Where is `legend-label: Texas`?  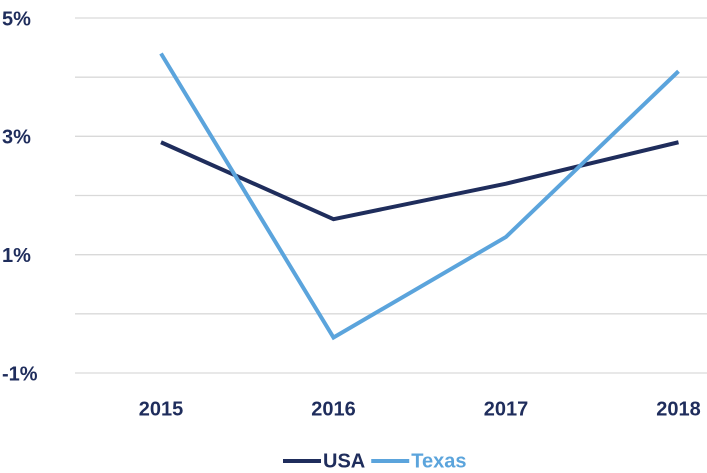 legend-label: Texas is located at coordinates (438, 461).